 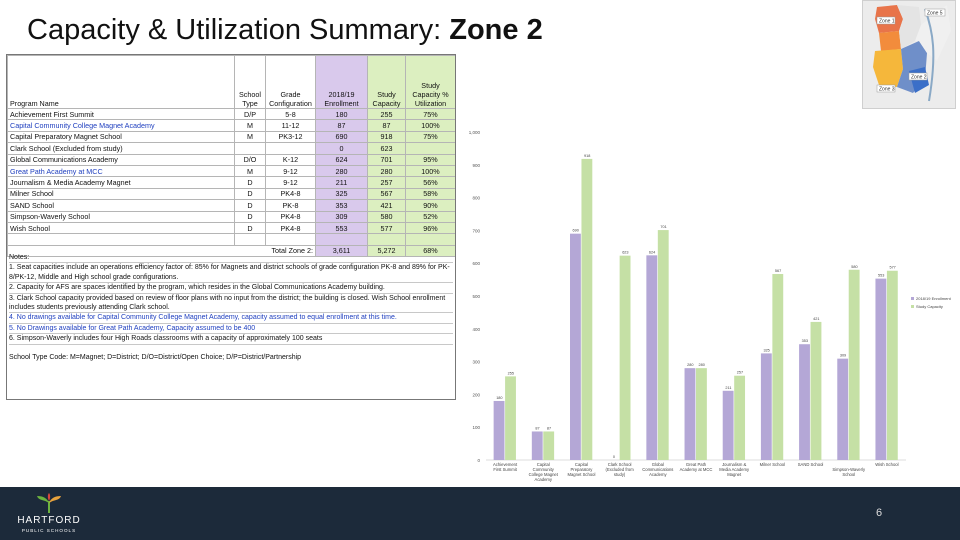 What do you see at coordinates (121, 125) in the screenshot?
I see `cell-program-name: Capital Community College Magnet Academy` at bounding box center [121, 125].